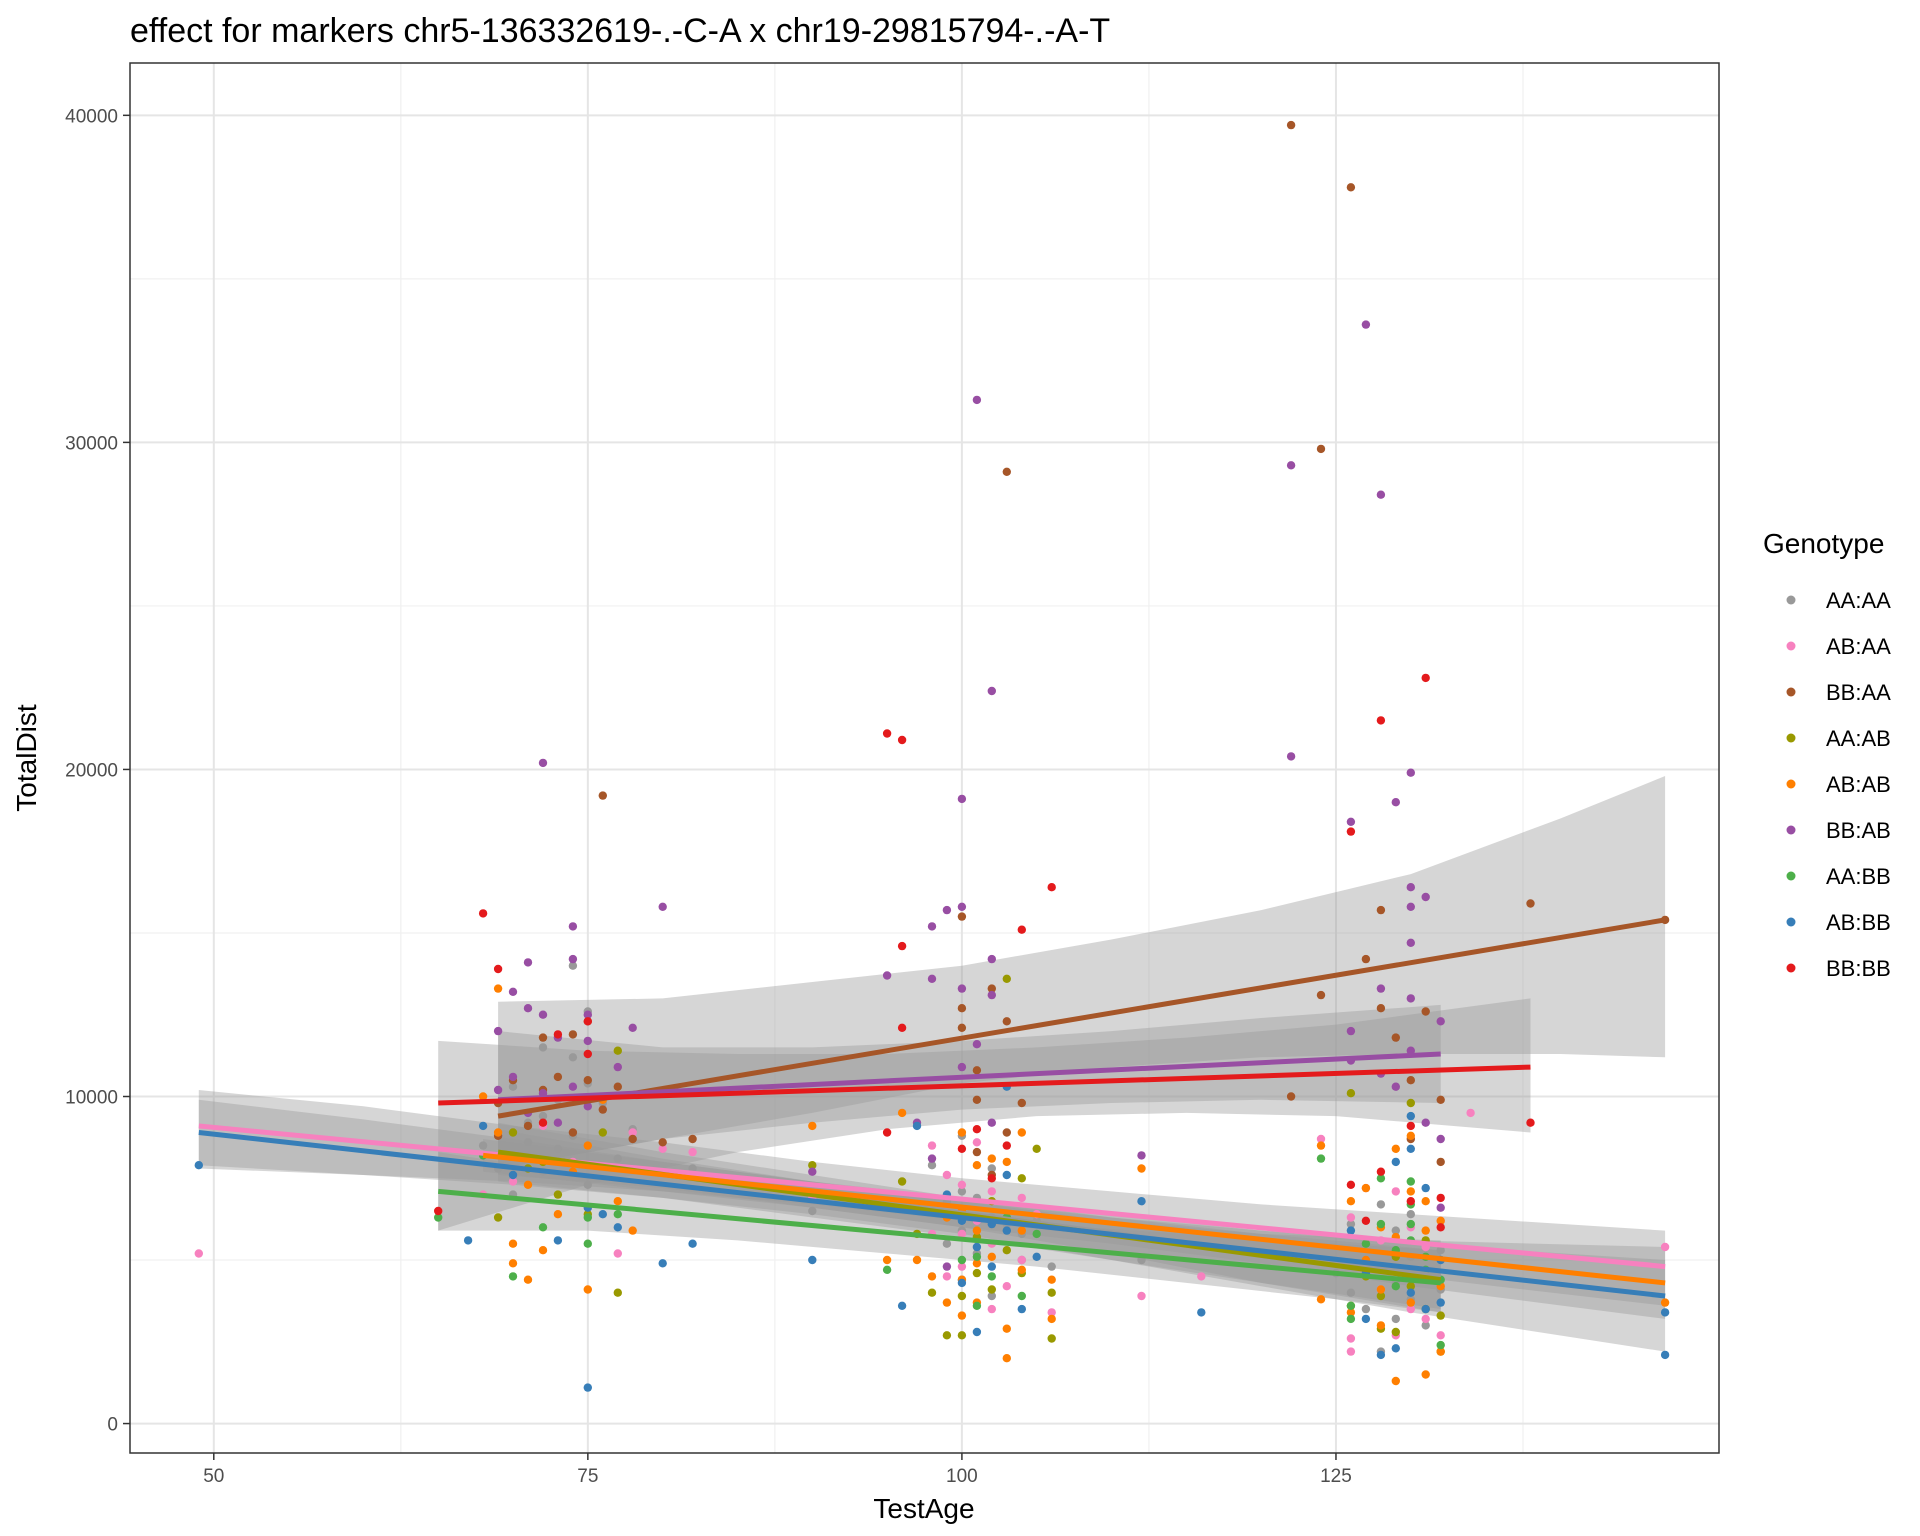 This screenshot has height=1536, width=1920. What do you see at coordinates (1336, 1476) in the screenshot?
I see `x-tick-label: 125` at bounding box center [1336, 1476].